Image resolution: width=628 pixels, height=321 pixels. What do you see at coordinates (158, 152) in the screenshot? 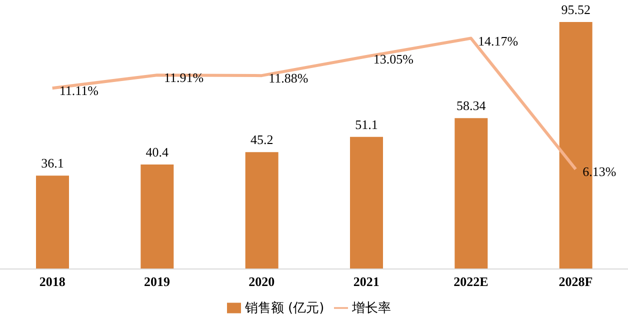
I see `data-label: 40.4` at bounding box center [158, 152].